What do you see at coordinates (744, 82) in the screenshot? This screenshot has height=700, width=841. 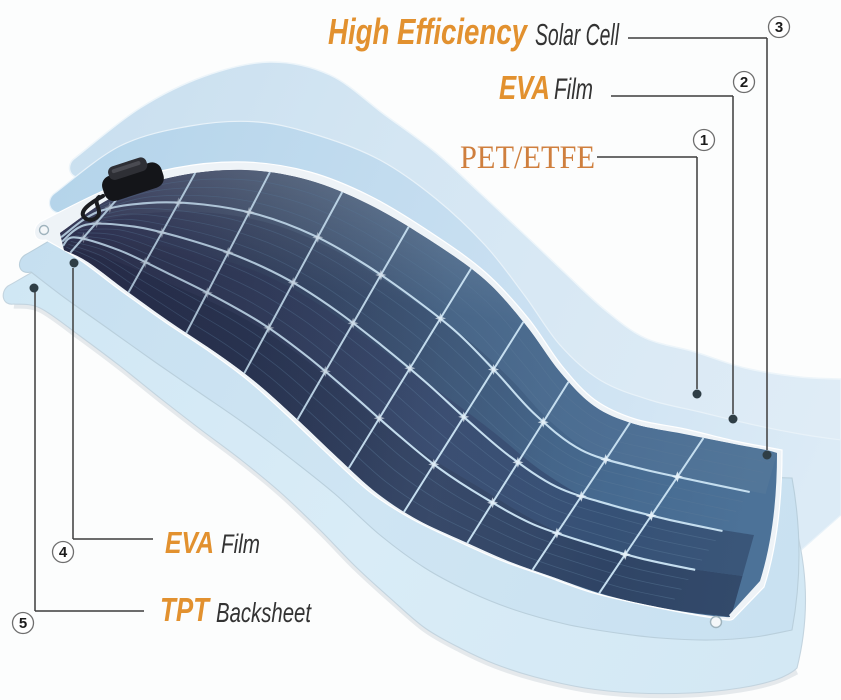 I see `svg-text: 2` at bounding box center [744, 82].